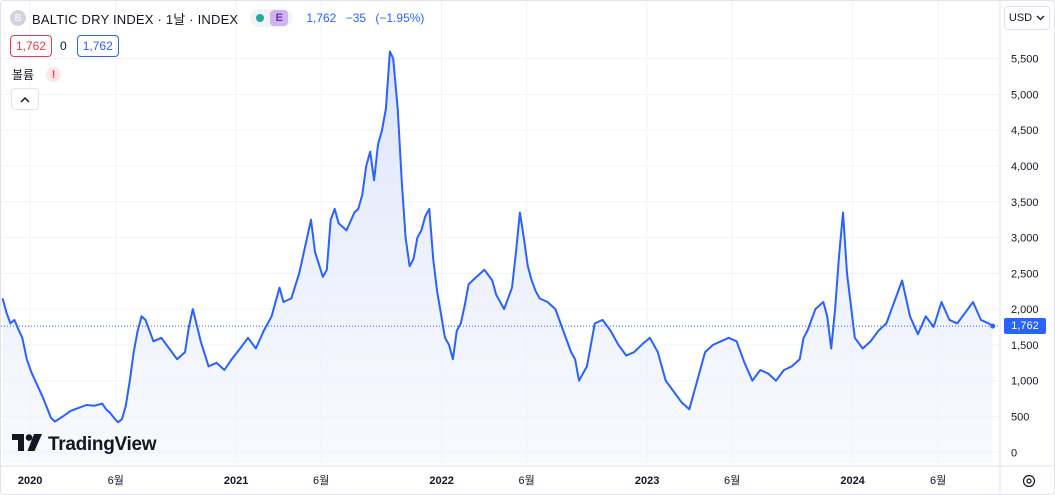  Describe the element at coordinates (279, 18) in the screenshot. I see `earnings-badge: E` at that location.